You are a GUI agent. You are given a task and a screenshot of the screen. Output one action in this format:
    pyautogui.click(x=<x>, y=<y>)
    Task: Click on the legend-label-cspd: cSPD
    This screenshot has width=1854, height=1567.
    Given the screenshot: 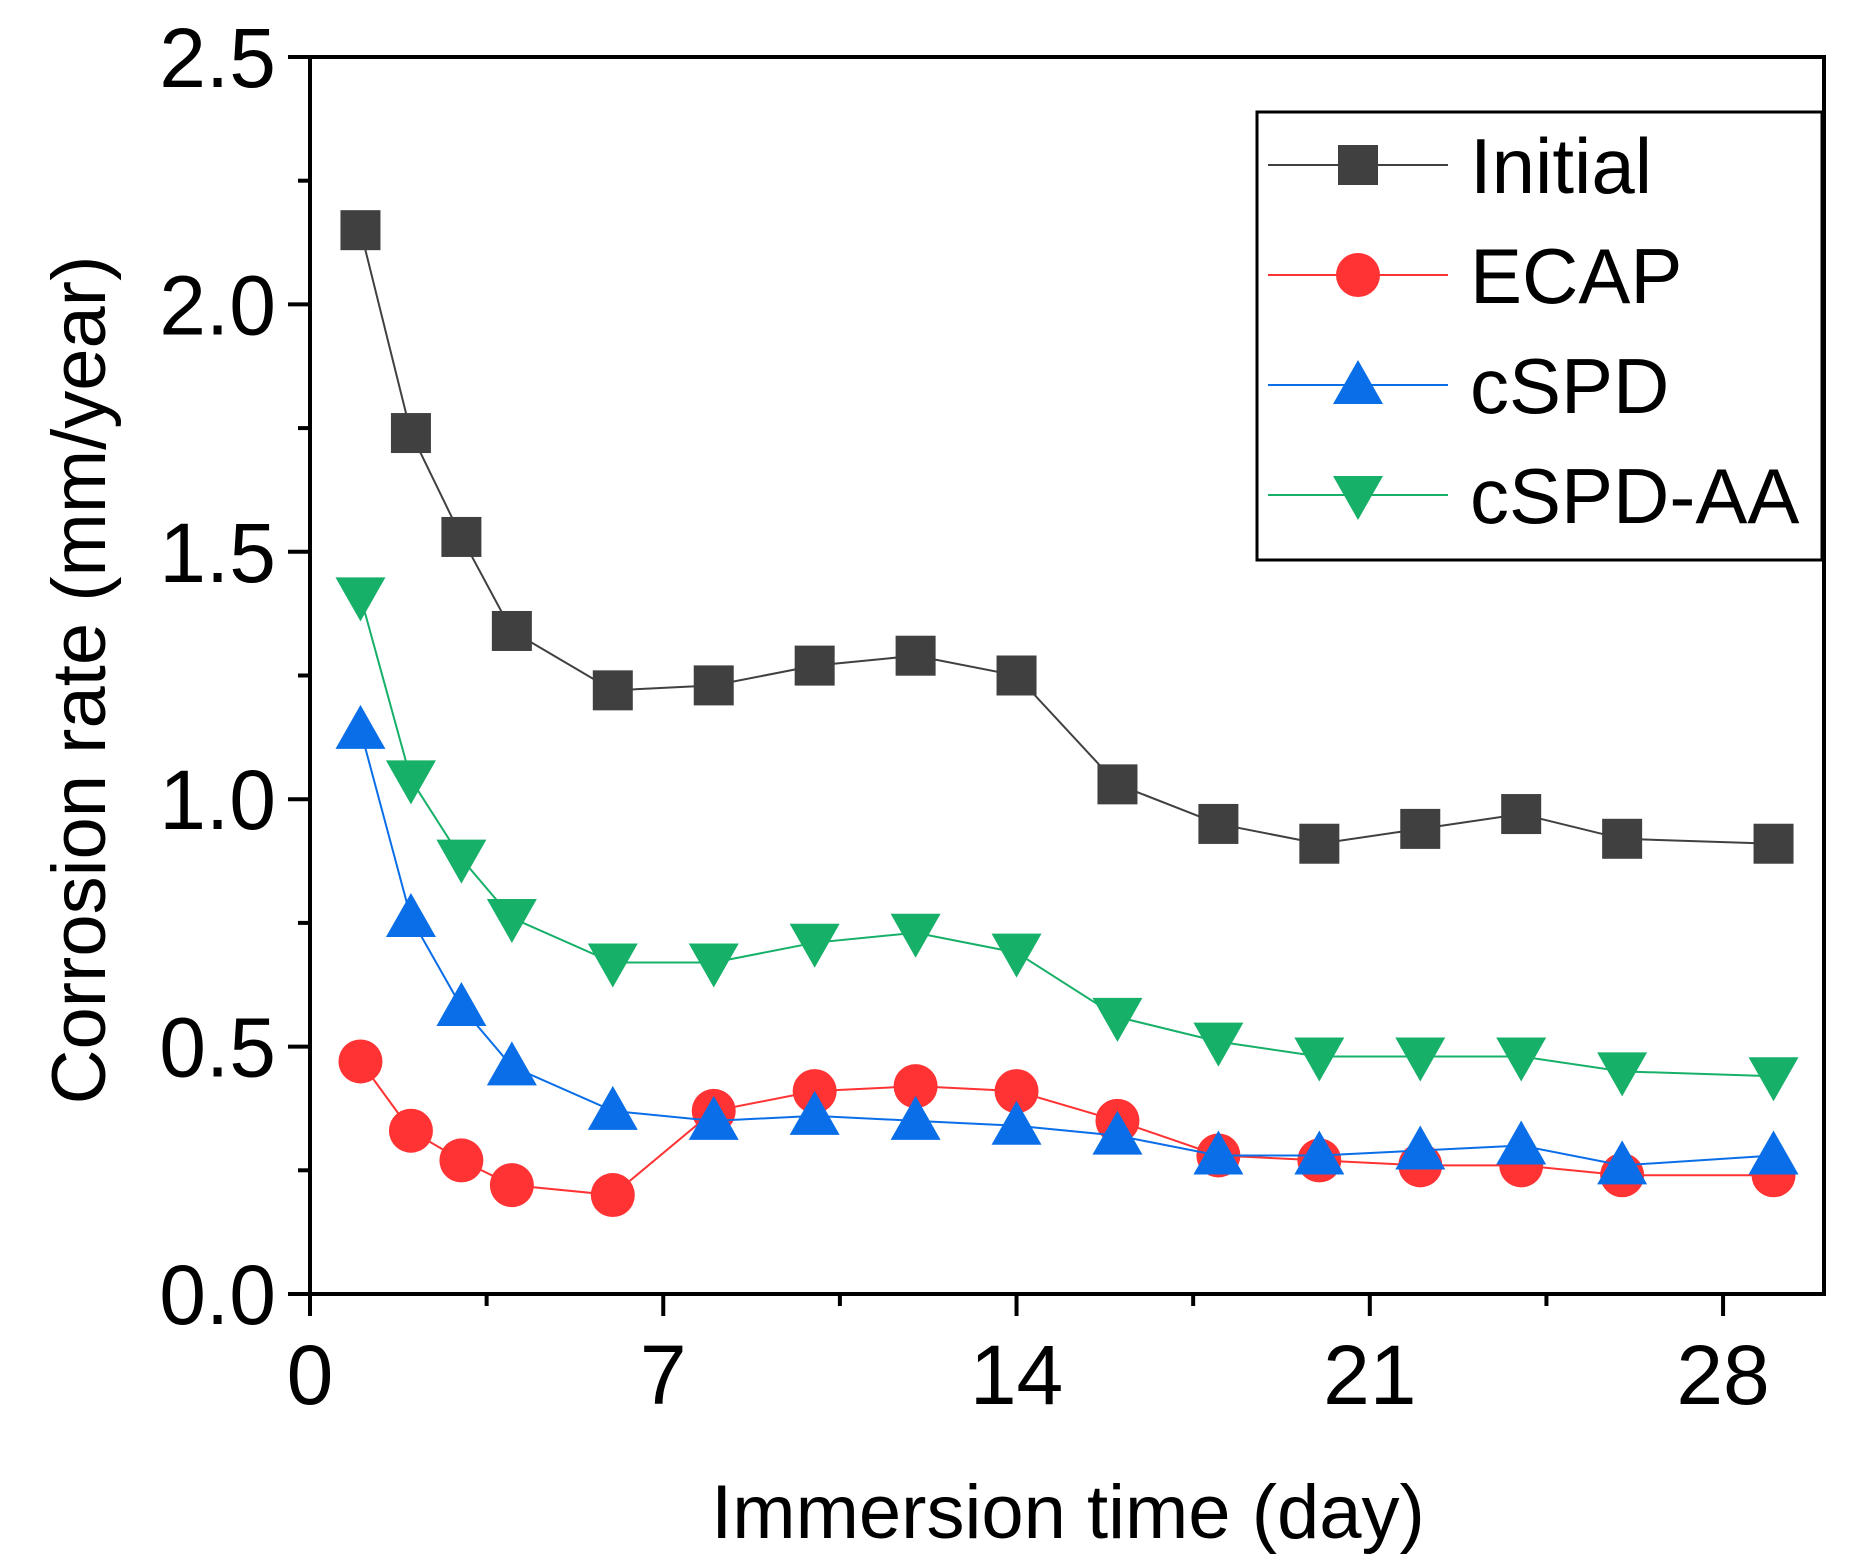 What is the action you would take?
    pyautogui.click(x=1569, y=386)
    